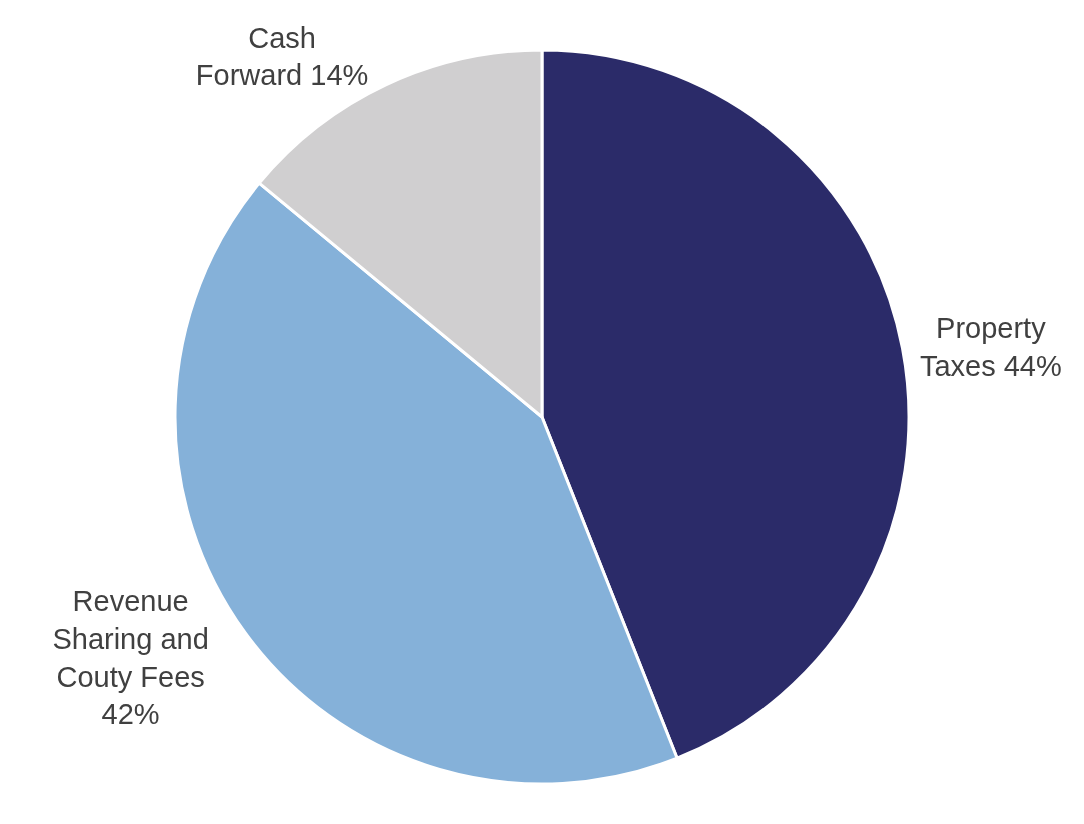 The width and height of the screenshot is (1084, 824). Describe the element at coordinates (282, 56) in the screenshot. I see `slice-label: Cash Forward 14%` at that location.